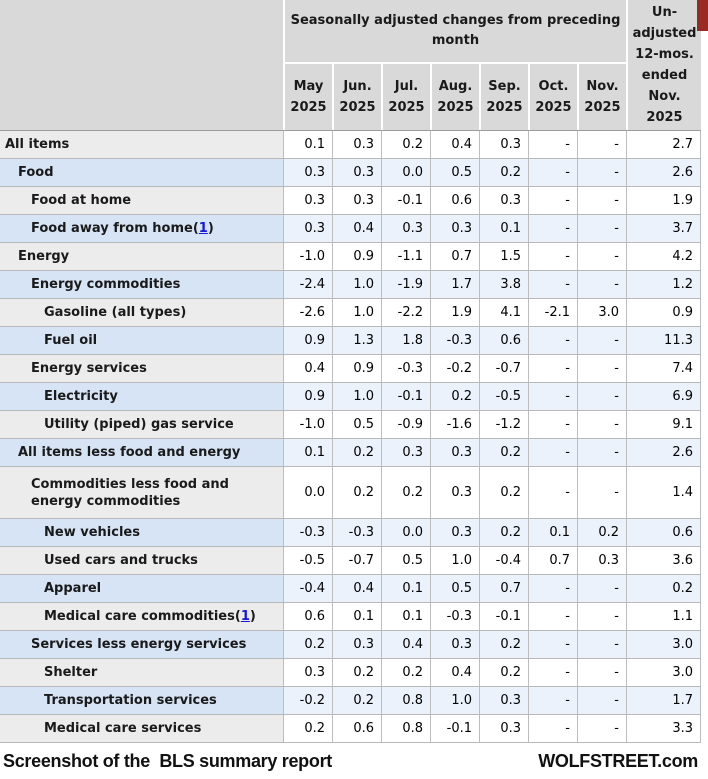 The width and height of the screenshot is (708, 779). I want to click on row-label-text: All items less food and energy, so click(129, 452).